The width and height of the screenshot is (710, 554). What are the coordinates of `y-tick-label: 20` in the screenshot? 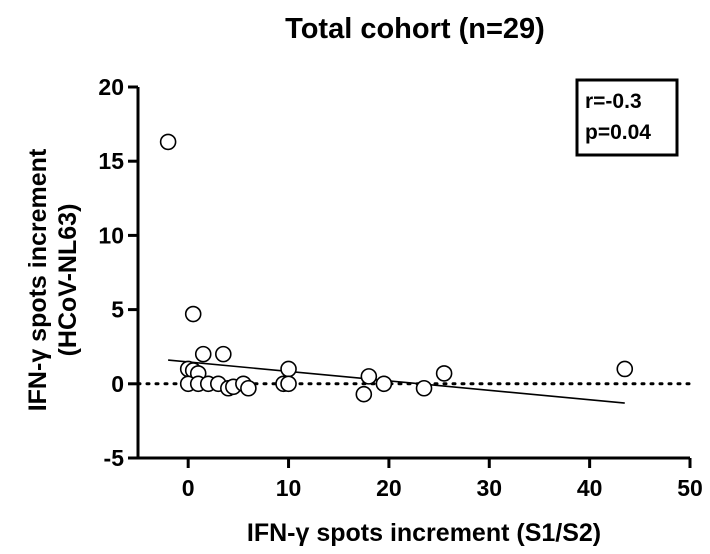 It's located at (111, 87).